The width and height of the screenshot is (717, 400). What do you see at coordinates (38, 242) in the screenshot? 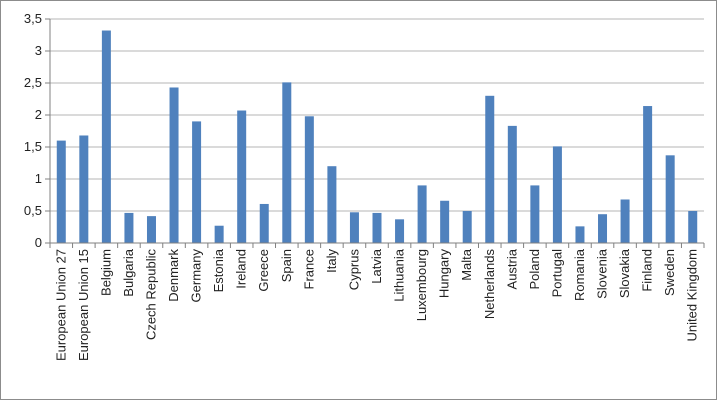
I see `y-tick-label: 0` at bounding box center [38, 242].